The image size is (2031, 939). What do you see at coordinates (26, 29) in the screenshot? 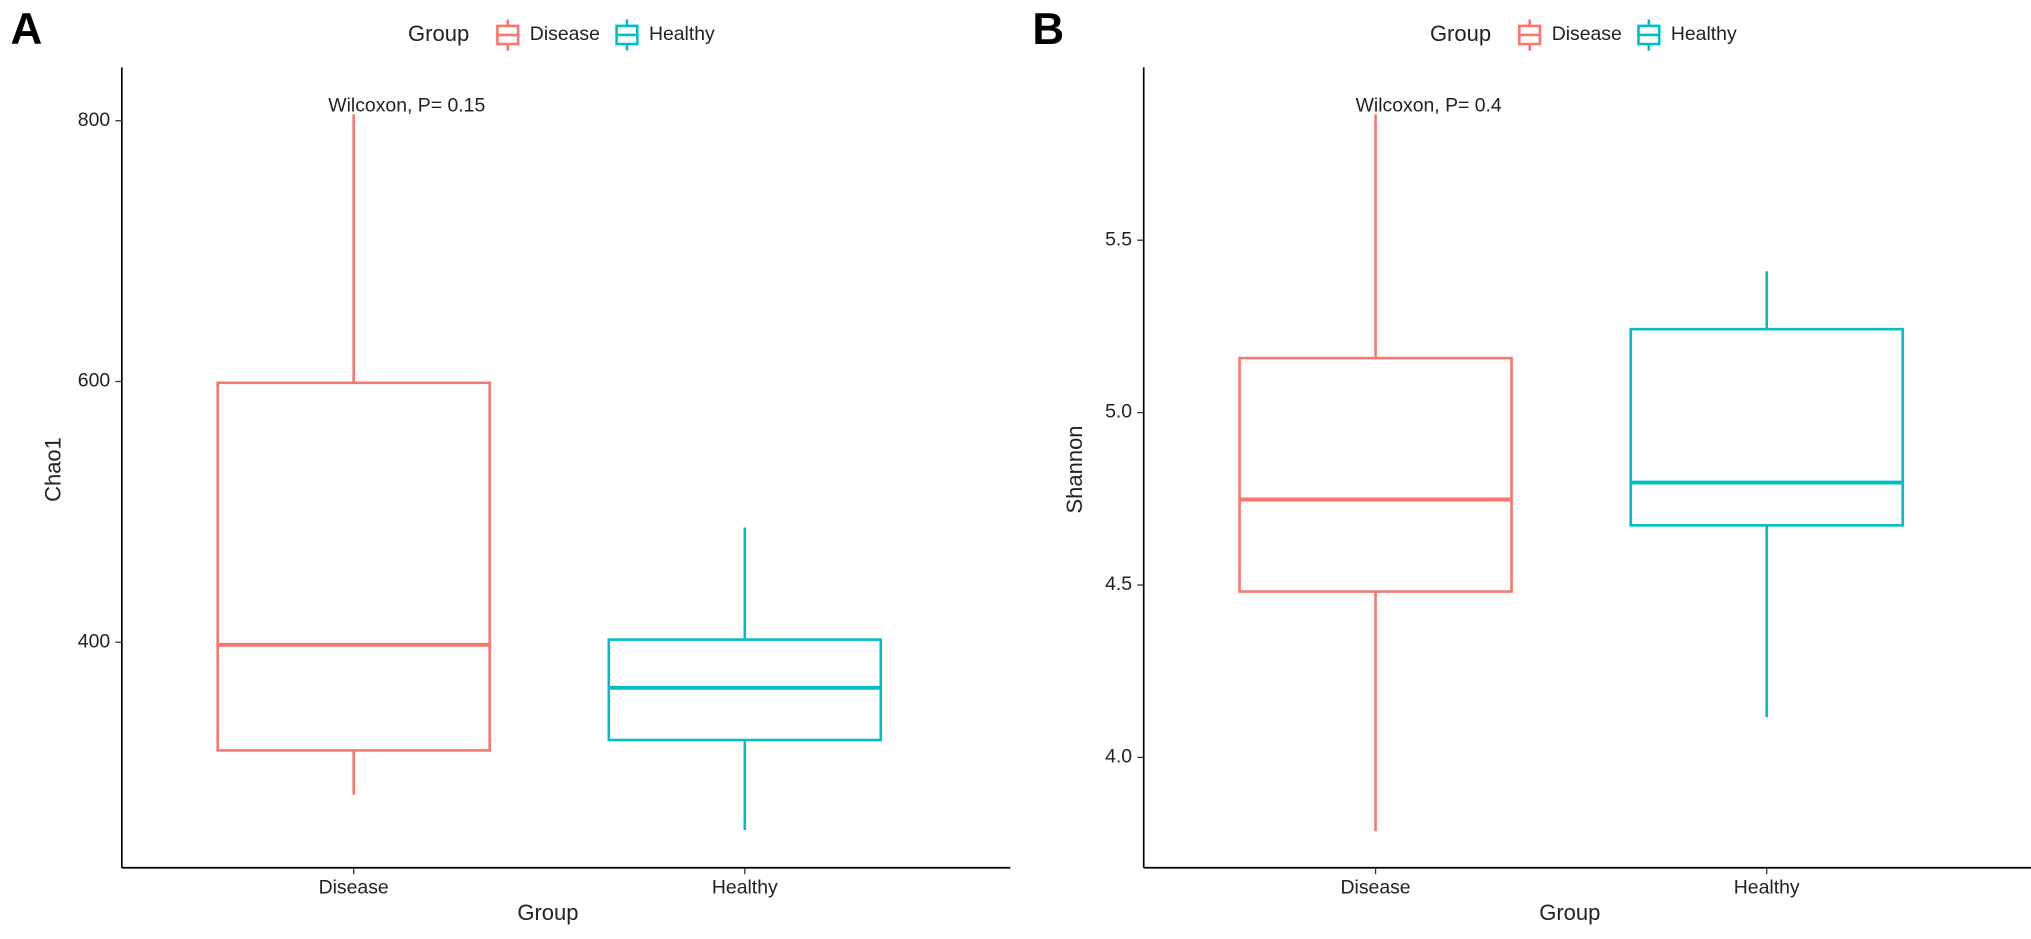
I see `panel-label: A` at bounding box center [26, 29].